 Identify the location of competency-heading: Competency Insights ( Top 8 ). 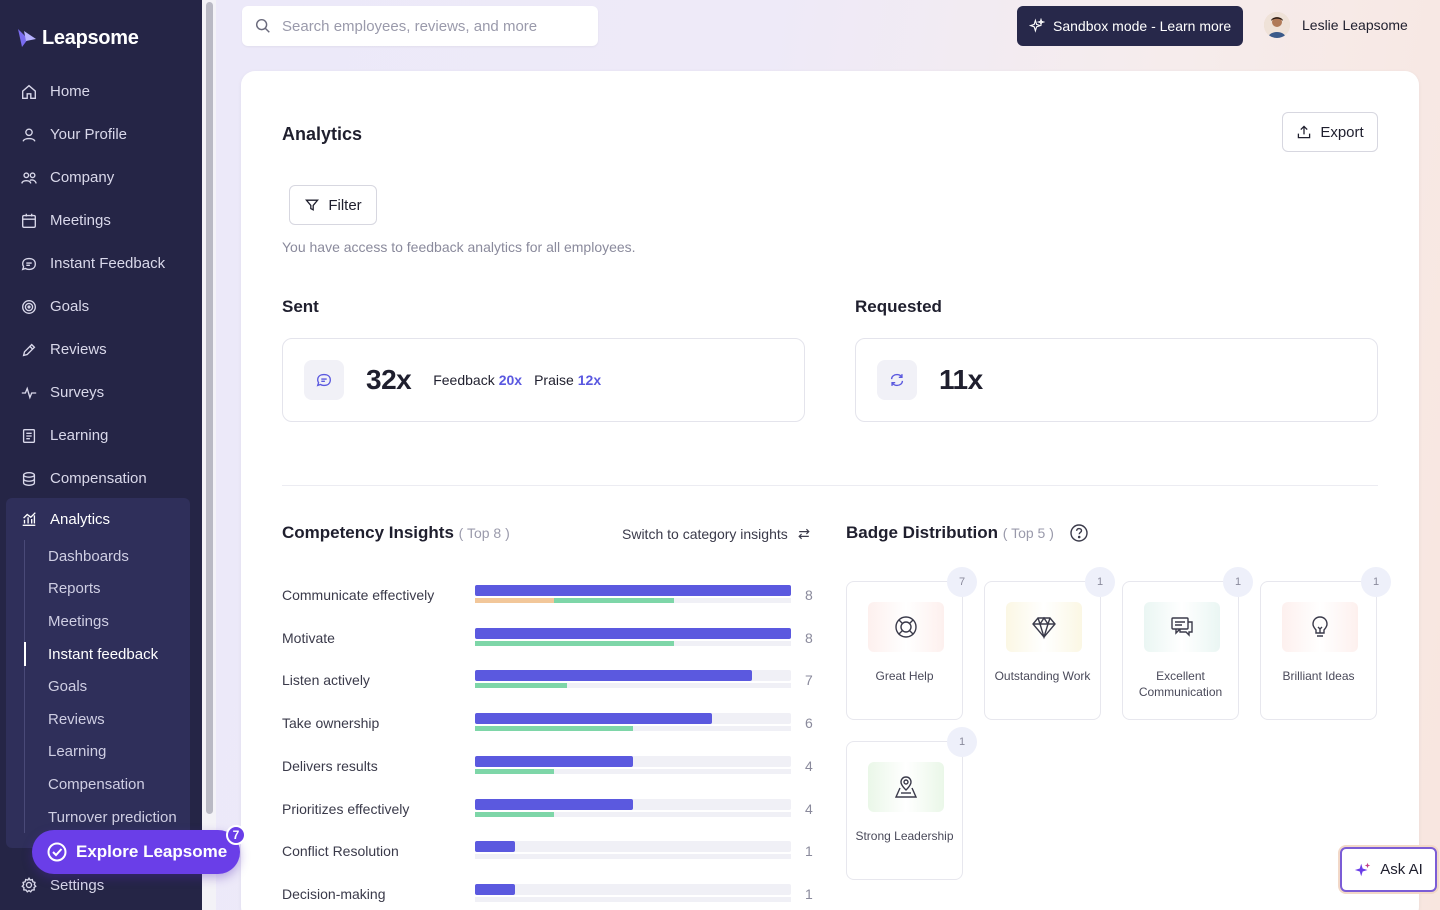
(396, 533).